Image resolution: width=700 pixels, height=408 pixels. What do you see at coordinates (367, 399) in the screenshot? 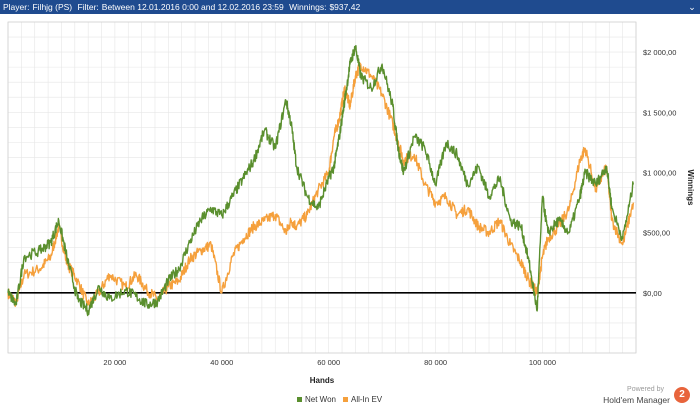
I see `legend-label: All-In EV` at bounding box center [367, 399].